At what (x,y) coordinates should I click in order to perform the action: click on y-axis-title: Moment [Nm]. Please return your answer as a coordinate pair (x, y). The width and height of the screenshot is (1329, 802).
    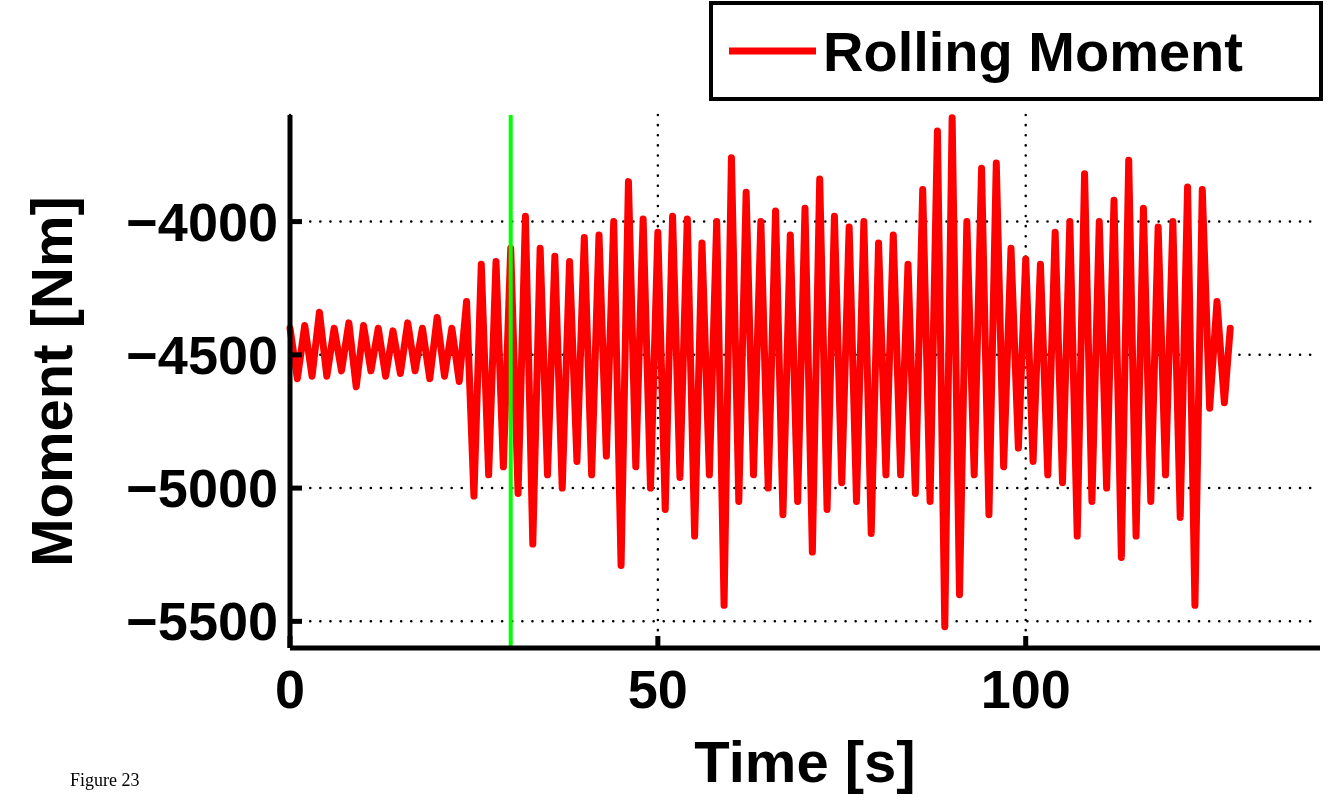
    Looking at the image, I should click on (51, 381).